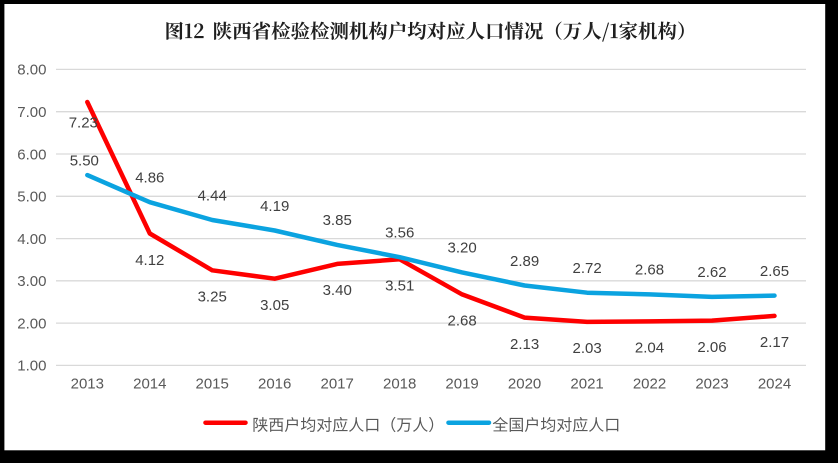 The width and height of the screenshot is (838, 463). What do you see at coordinates (274, 305) in the screenshot?
I see `svg-text: 3.05` at bounding box center [274, 305].